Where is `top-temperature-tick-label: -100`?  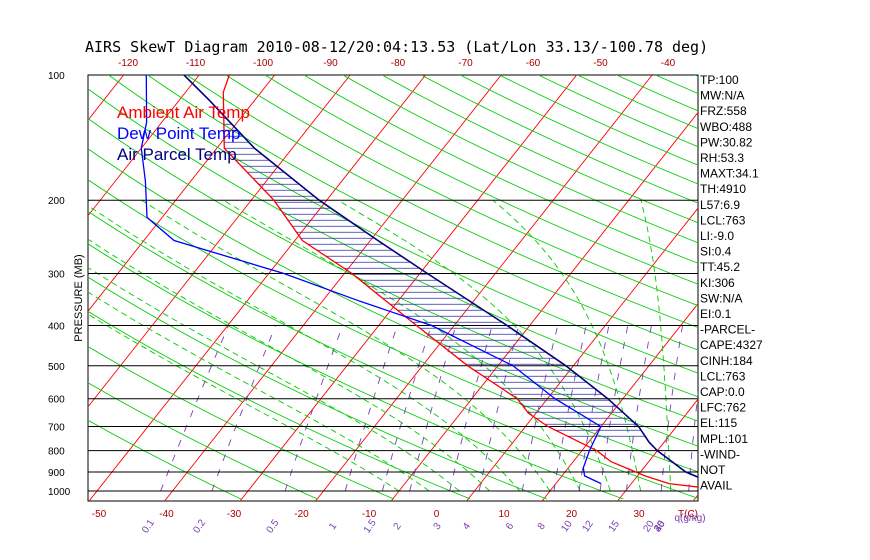 top-temperature-tick-label: -100 is located at coordinates (263, 63).